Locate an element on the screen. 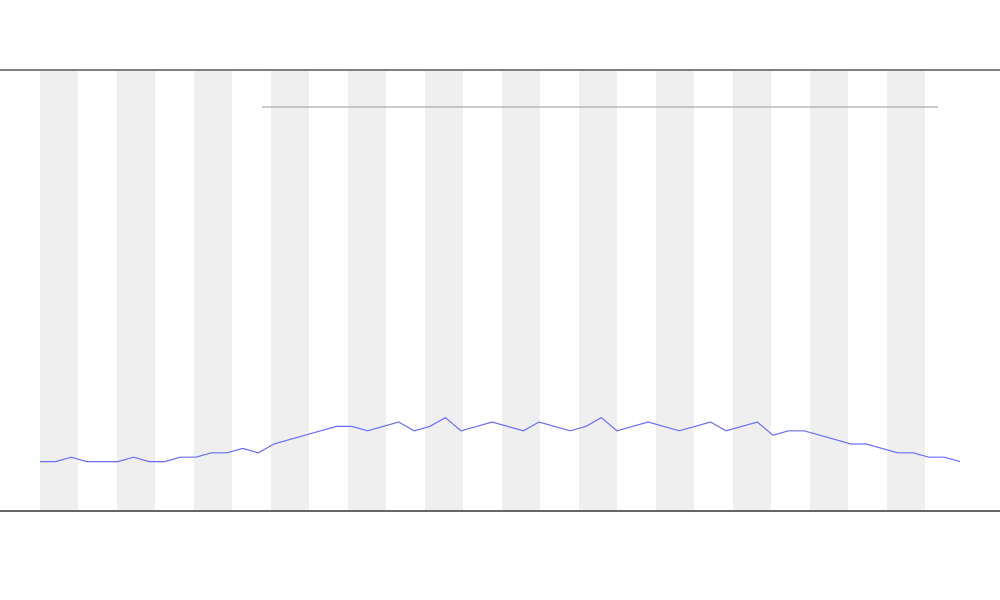 The height and width of the screenshot is (600, 1000). data-line is located at coordinates (500, 439).